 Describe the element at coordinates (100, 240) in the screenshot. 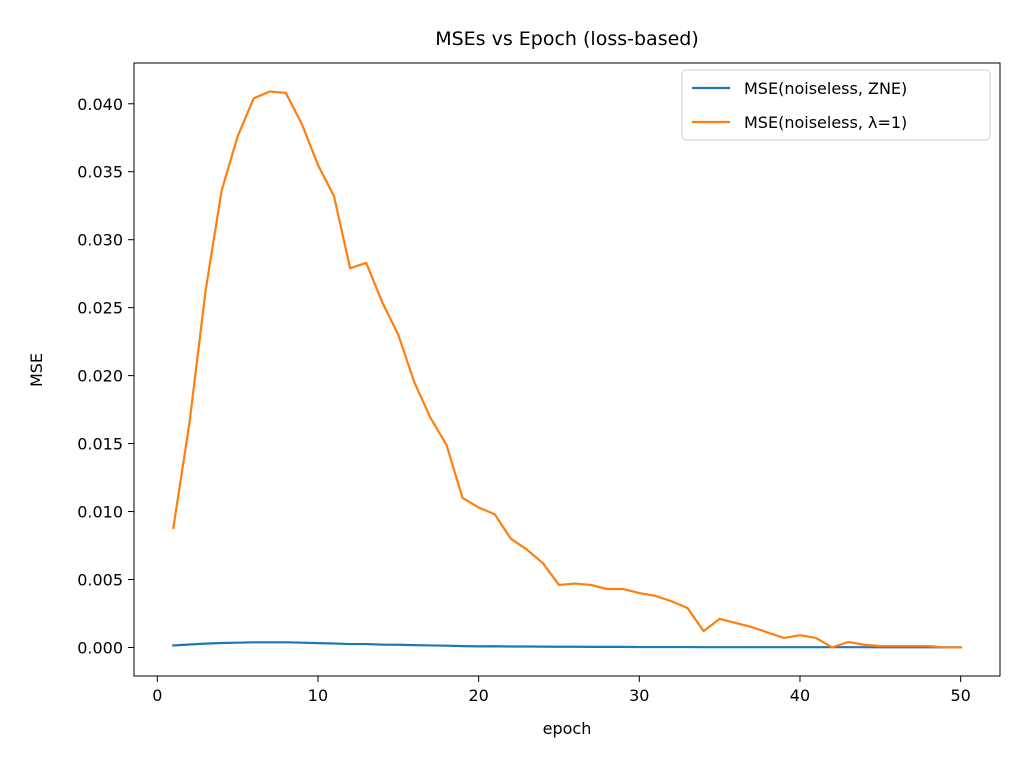

I see `y-tick-label: 0.030` at that location.